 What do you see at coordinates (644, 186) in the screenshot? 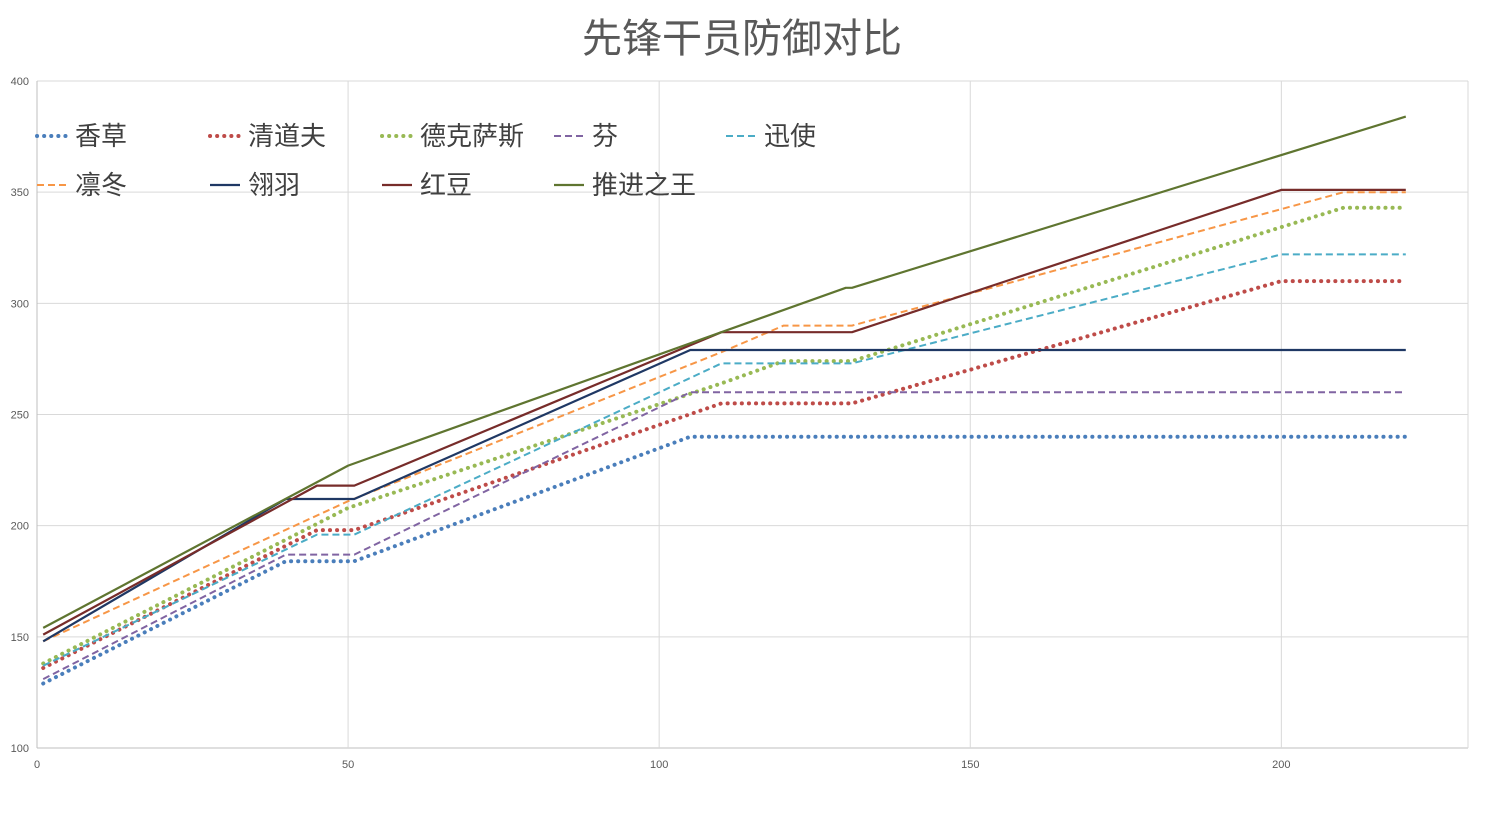
I see `legend-label-9: 推进之王` at bounding box center [644, 186].